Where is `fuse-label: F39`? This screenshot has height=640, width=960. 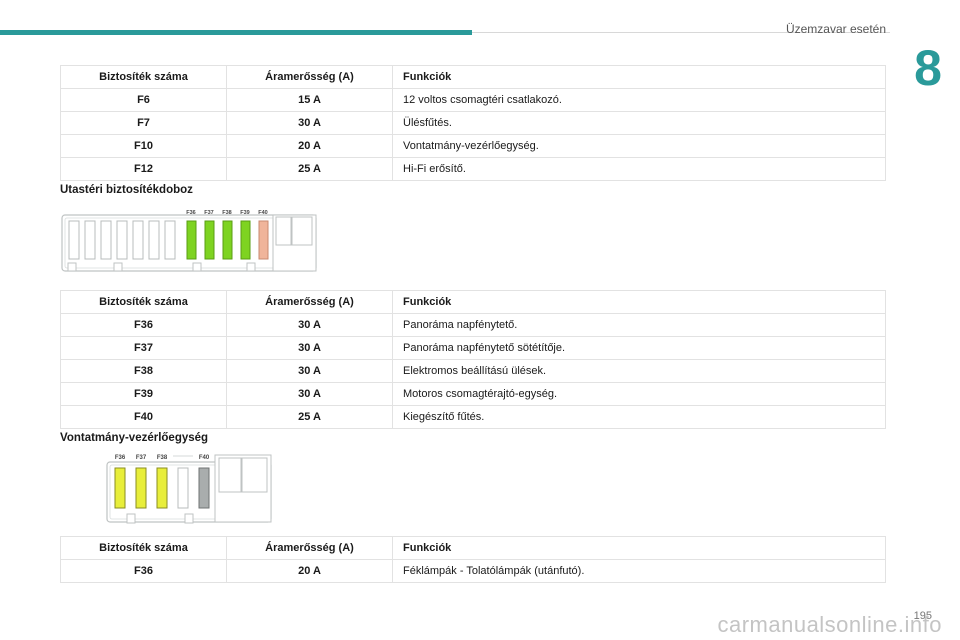 fuse-label: F39 is located at coordinates (244, 213).